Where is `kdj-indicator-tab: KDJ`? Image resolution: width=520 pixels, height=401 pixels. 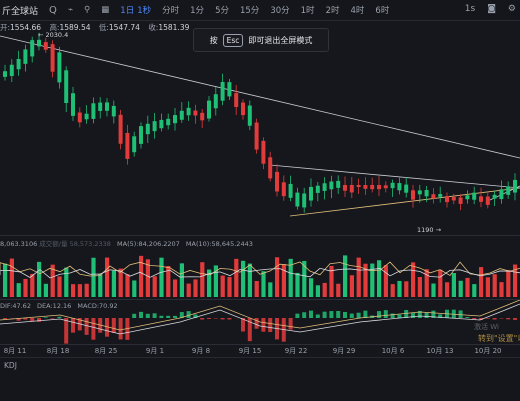
kdj-indicator-tab: KDJ is located at coordinates (10, 365).